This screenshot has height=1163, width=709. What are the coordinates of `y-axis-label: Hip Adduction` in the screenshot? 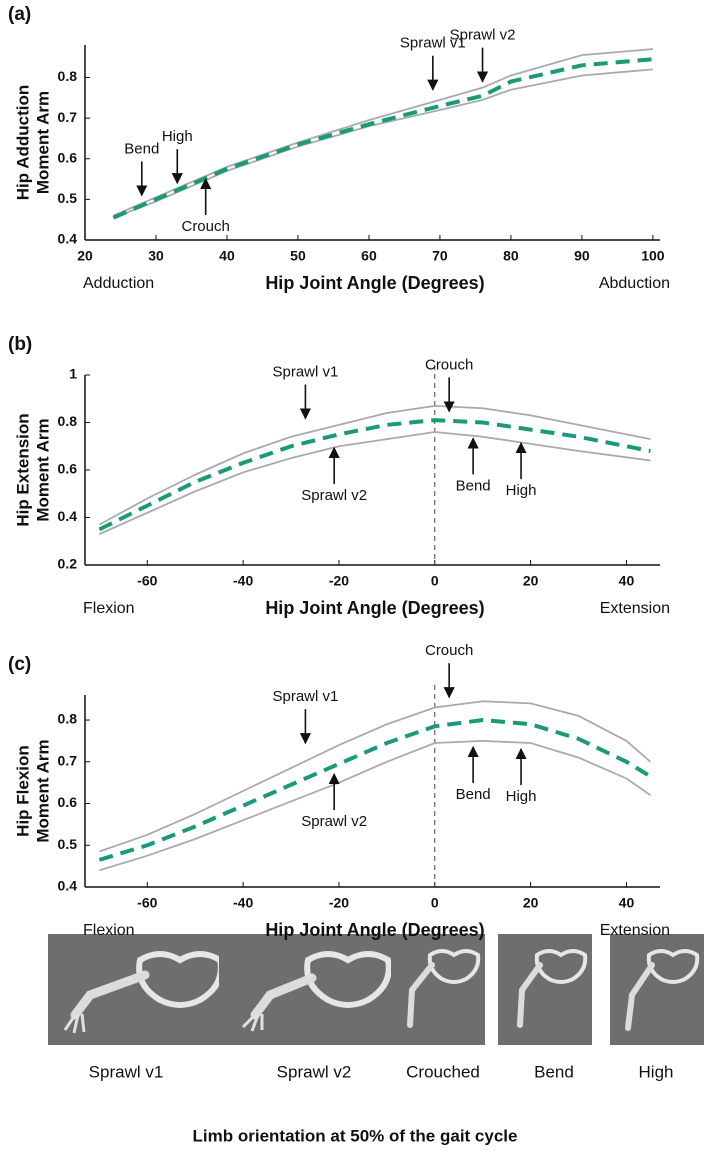 It's located at (22, 143).